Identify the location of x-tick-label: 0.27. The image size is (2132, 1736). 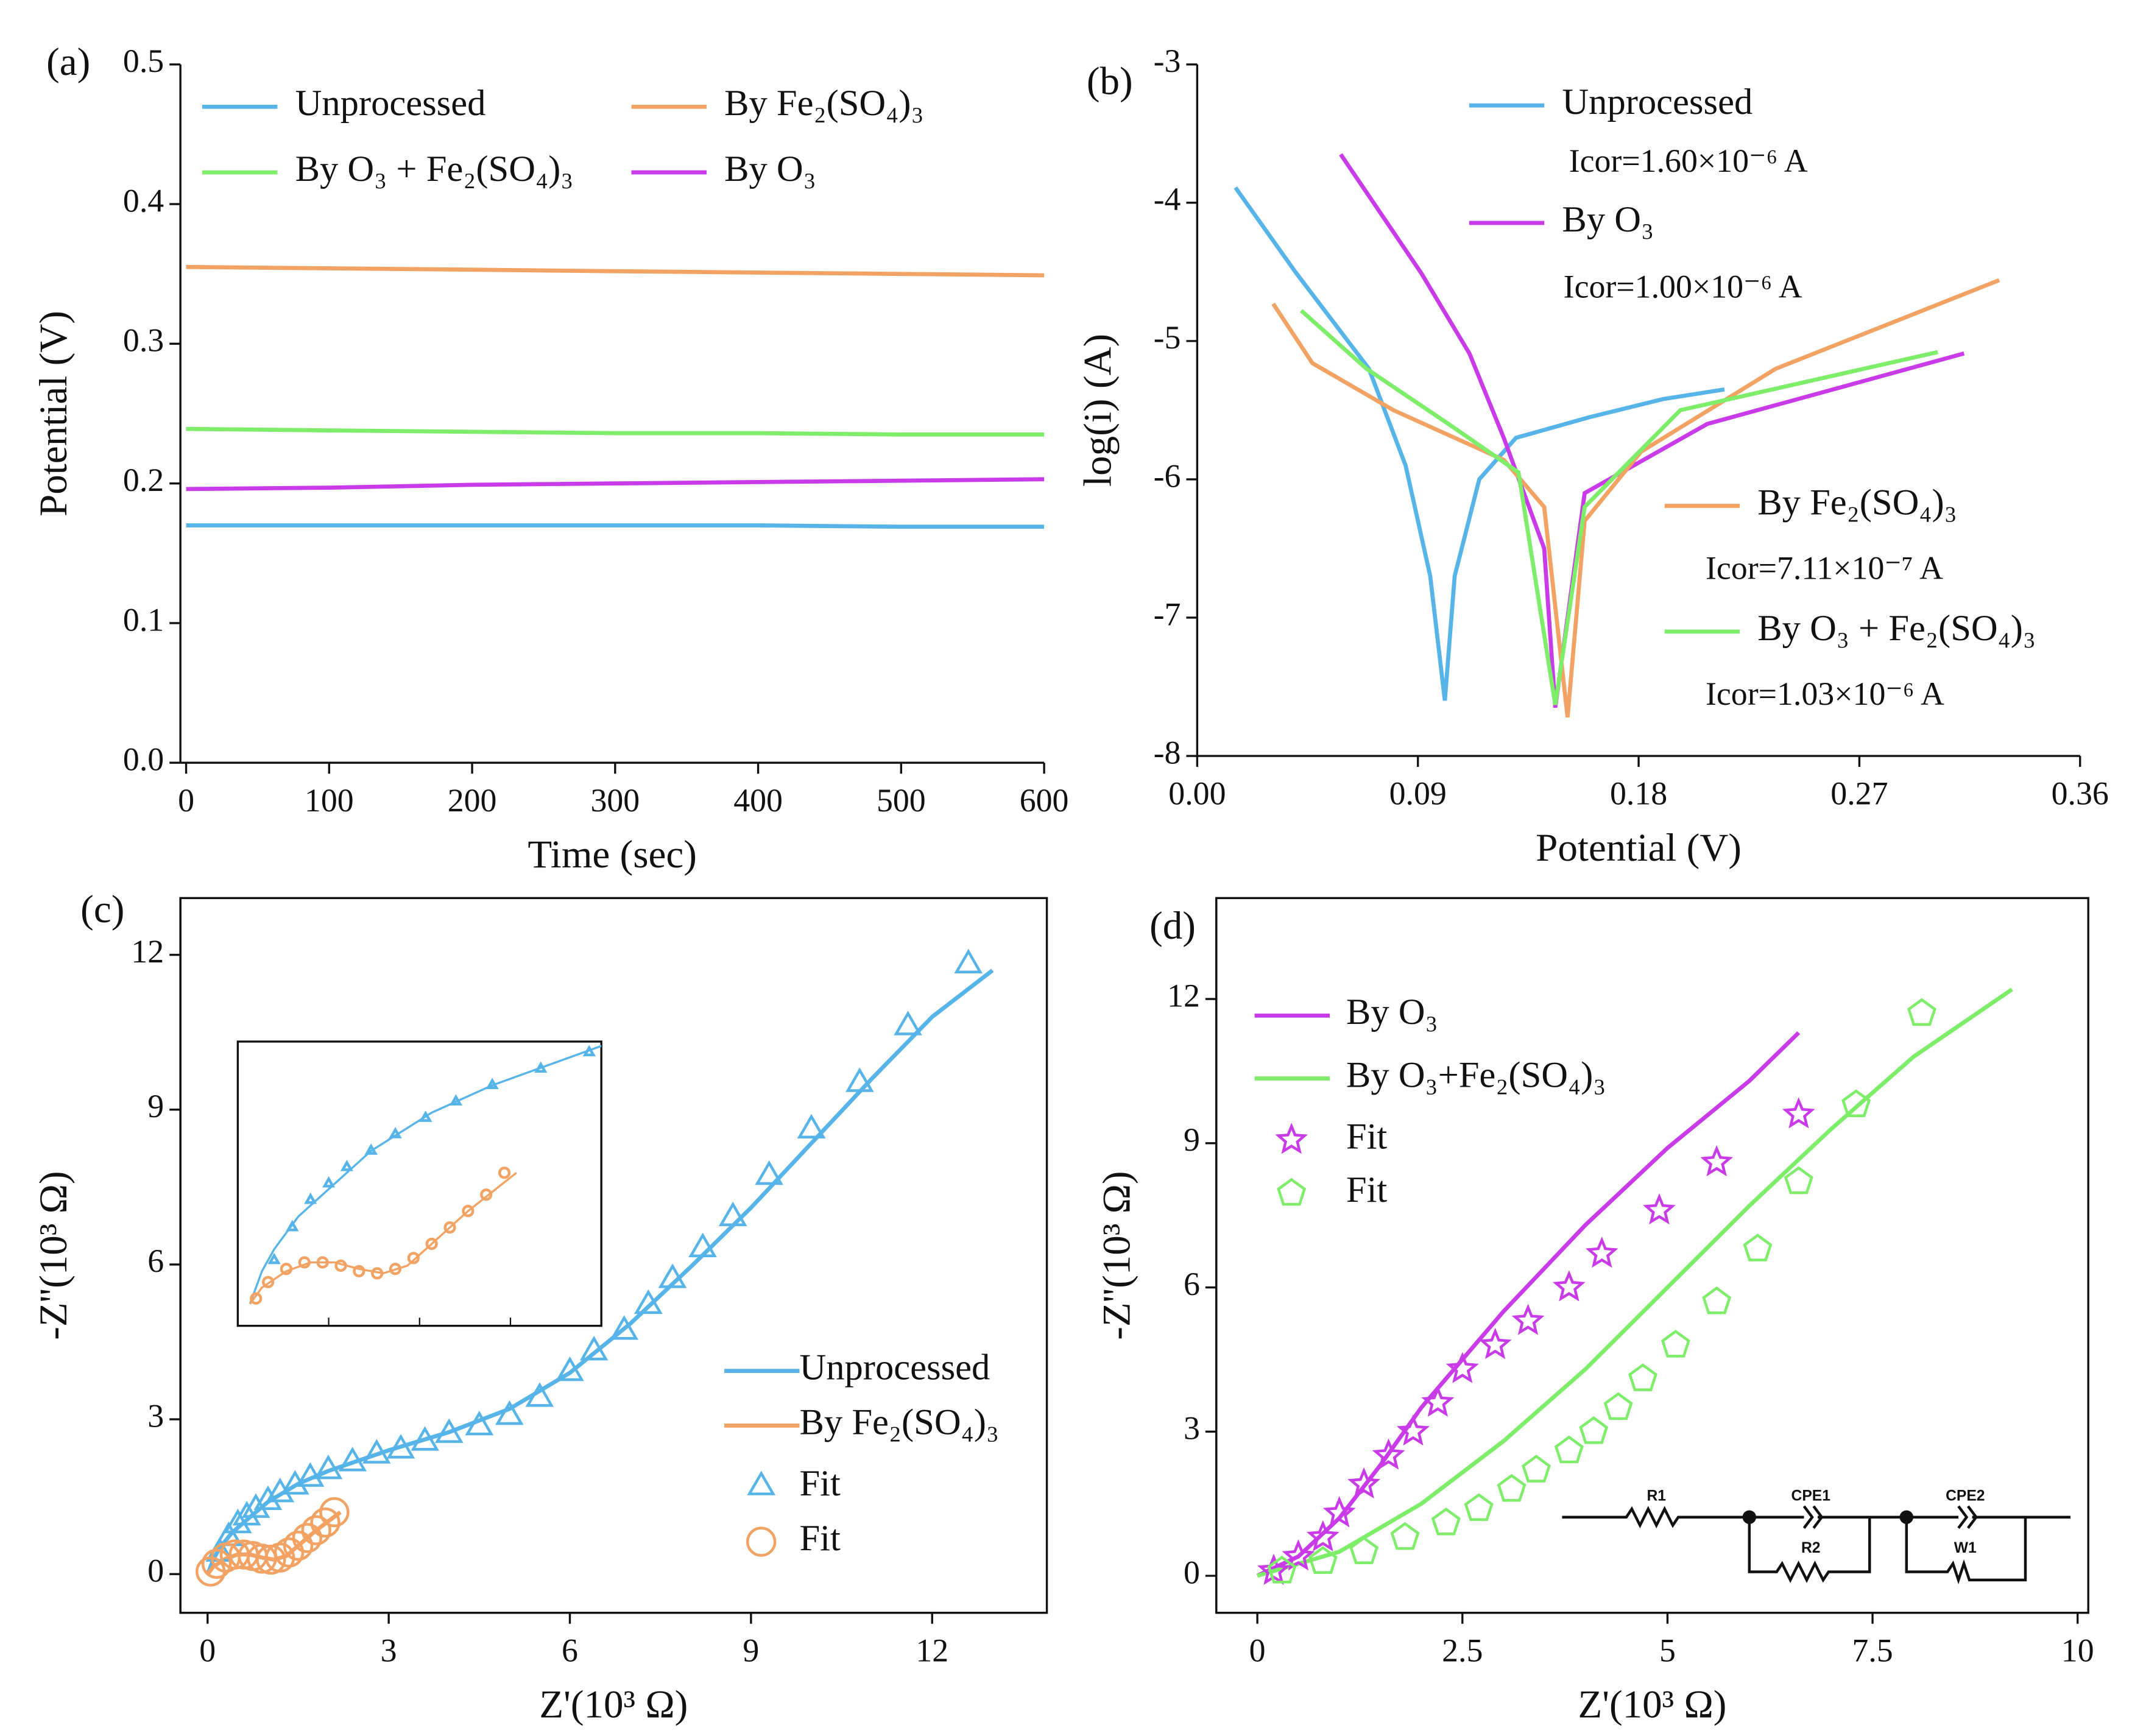
(1859, 793).